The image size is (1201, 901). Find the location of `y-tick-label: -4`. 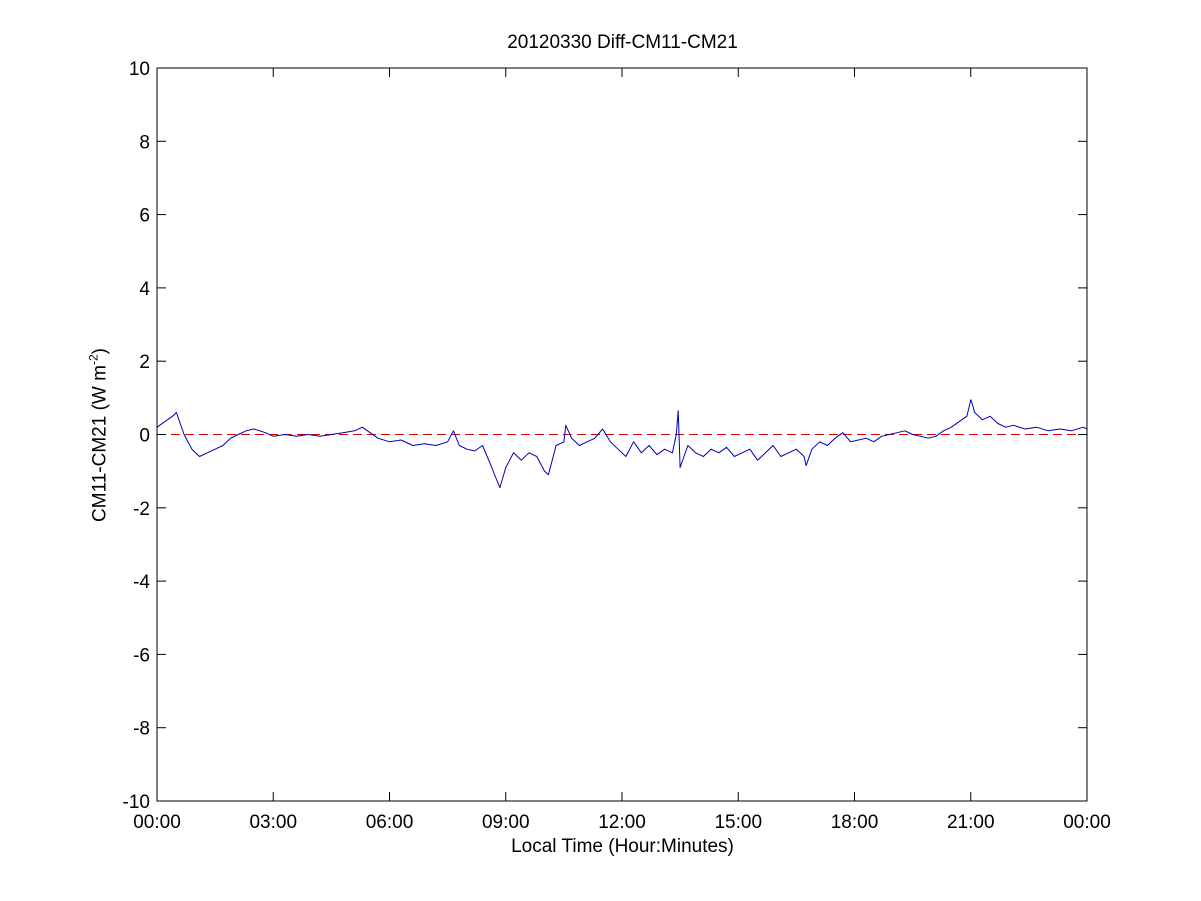

y-tick-label: -4 is located at coordinates (141, 582).